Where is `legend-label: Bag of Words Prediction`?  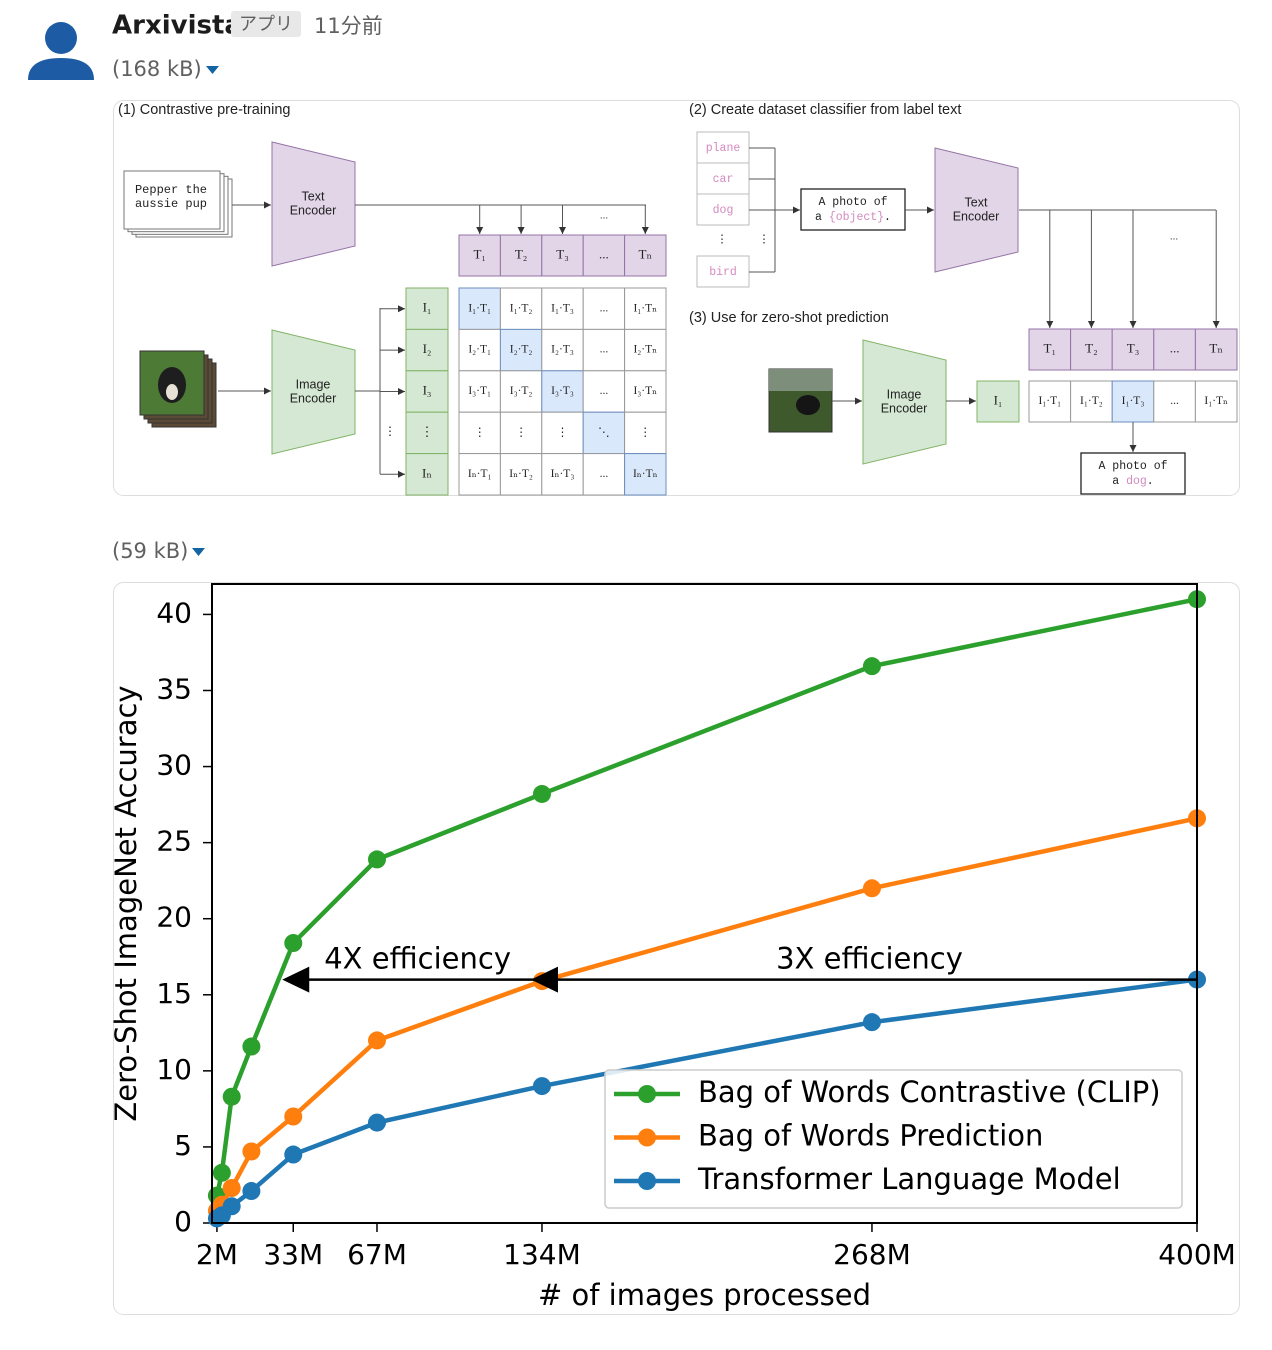
legend-label: Bag of Words Prediction is located at coordinates (870, 1136).